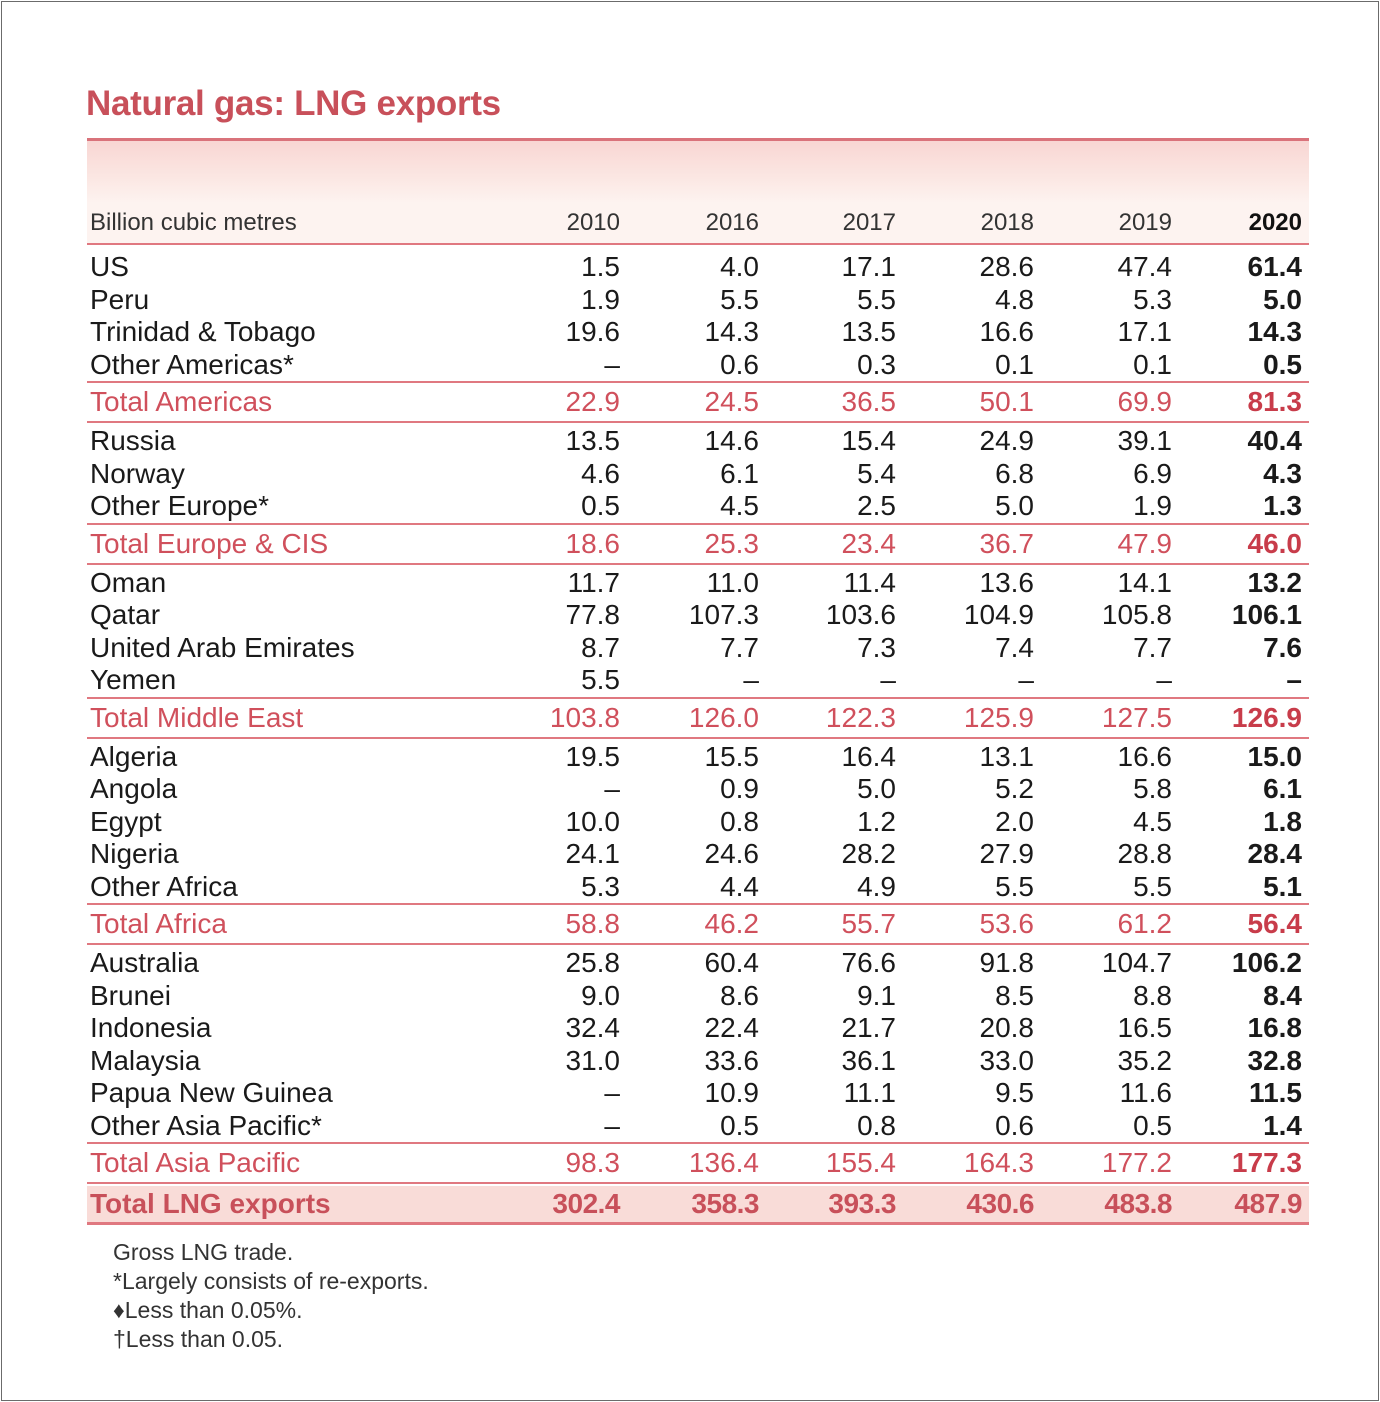 The height and width of the screenshot is (1402, 1380). What do you see at coordinates (593, 543) in the screenshot?
I see `row-value-2010: 18.6` at bounding box center [593, 543].